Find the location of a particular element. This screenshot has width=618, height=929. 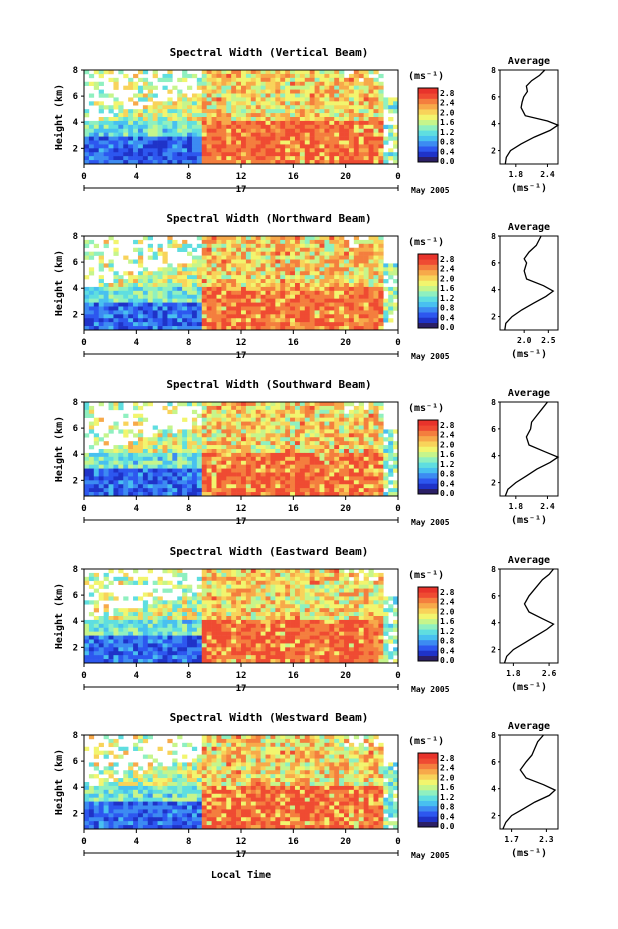

day-label: 17 is located at coordinates (241, 190).